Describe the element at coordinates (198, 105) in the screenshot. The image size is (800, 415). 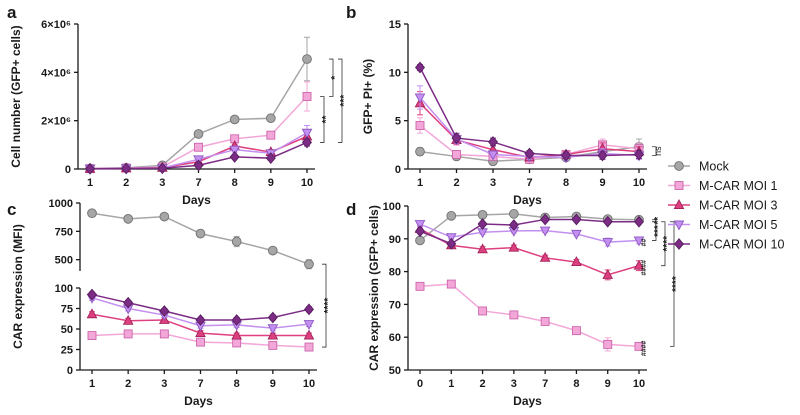
I see `series-mock` at that location.